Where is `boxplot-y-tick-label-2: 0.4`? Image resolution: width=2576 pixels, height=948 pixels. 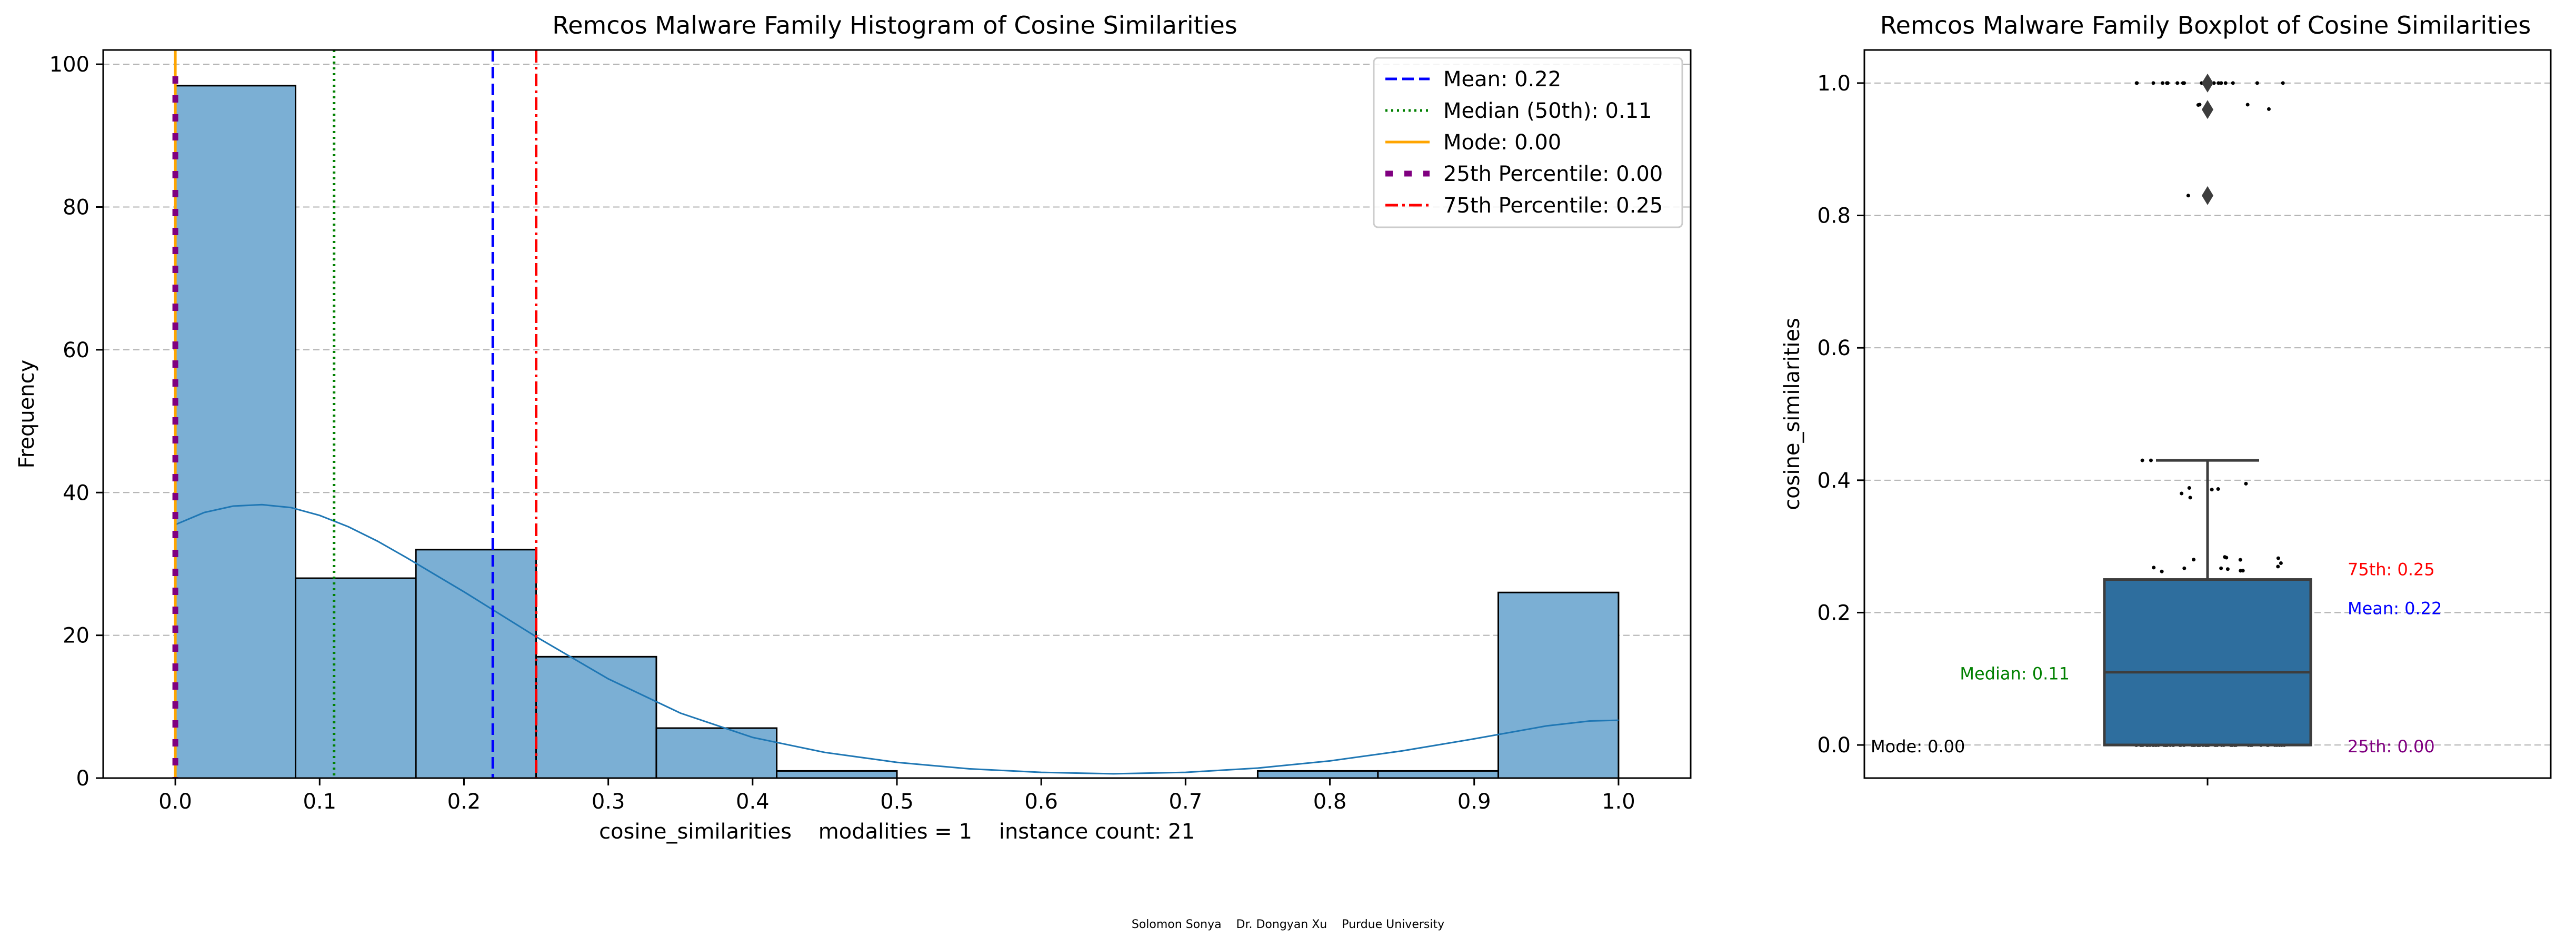 boxplot-y-tick-label-2: 0.4 is located at coordinates (1834, 481).